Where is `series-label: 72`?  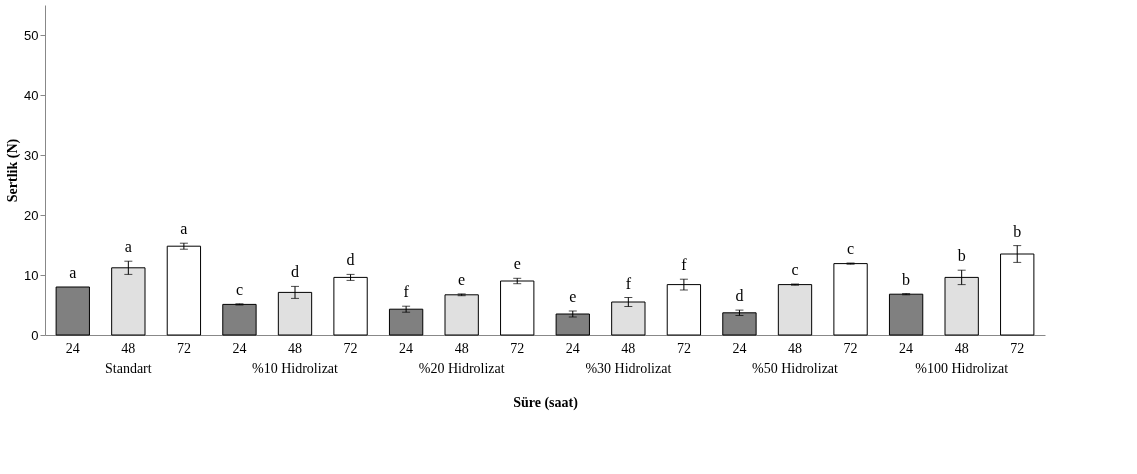
series-label: 72 is located at coordinates (183, 348).